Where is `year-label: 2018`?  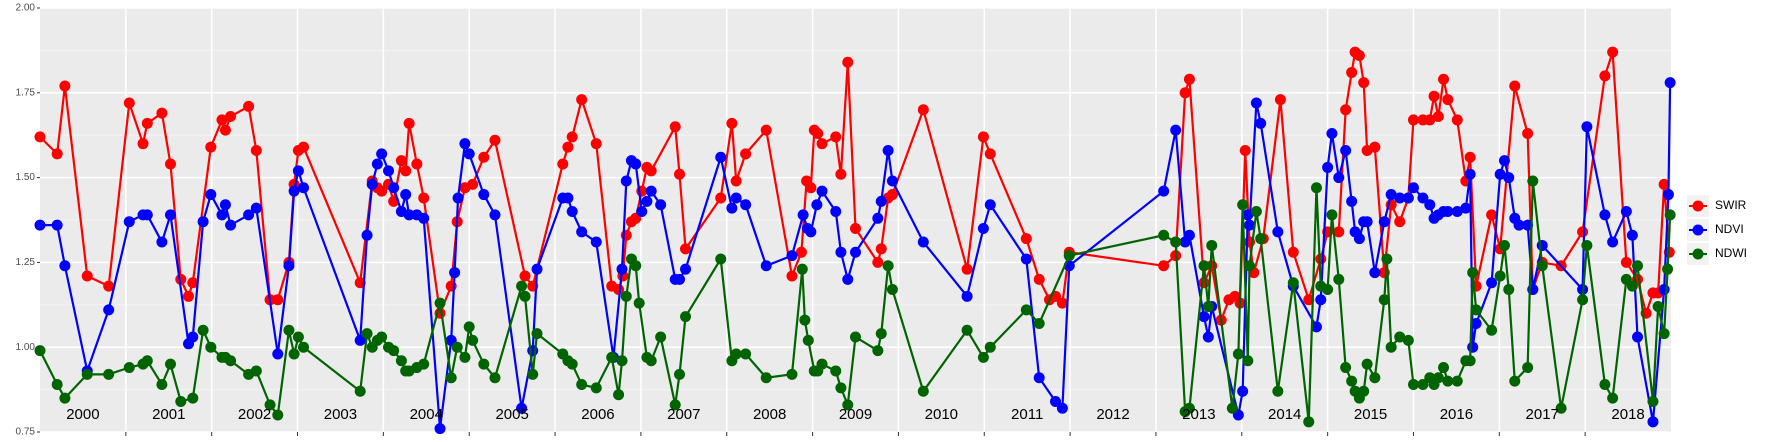
year-label: 2018 is located at coordinates (1627, 414).